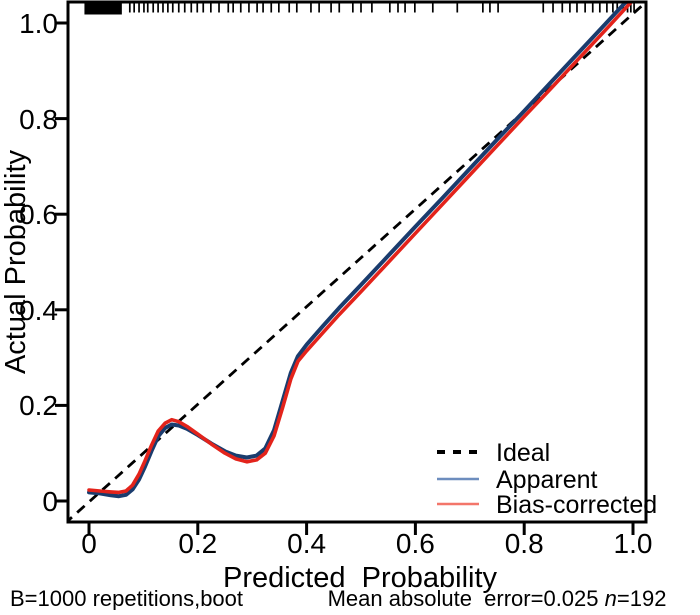 The image size is (700, 615). I want to click on y-tick-label-0.2: 0.2, so click(38, 405).